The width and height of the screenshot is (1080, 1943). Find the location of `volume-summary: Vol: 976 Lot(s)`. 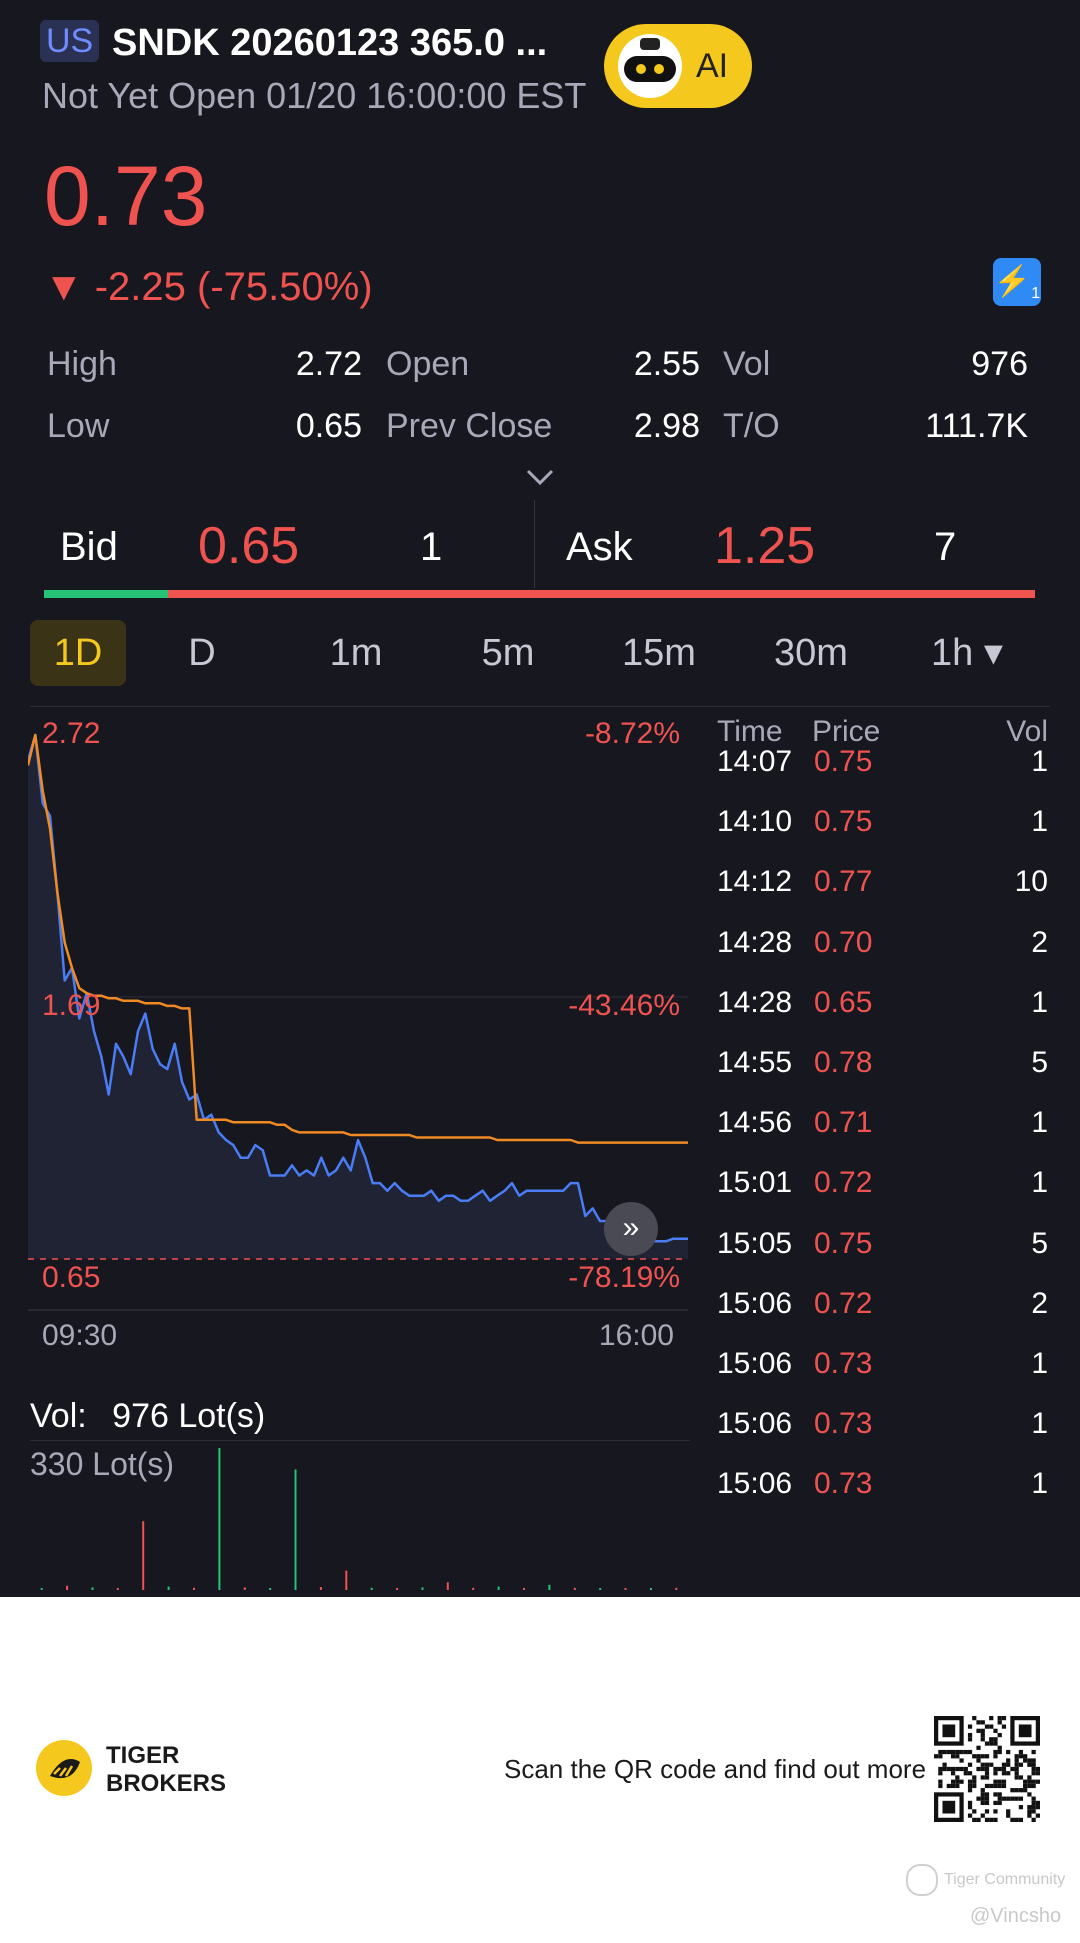

volume-summary: Vol: 976 Lot(s) is located at coordinates (147, 1416).